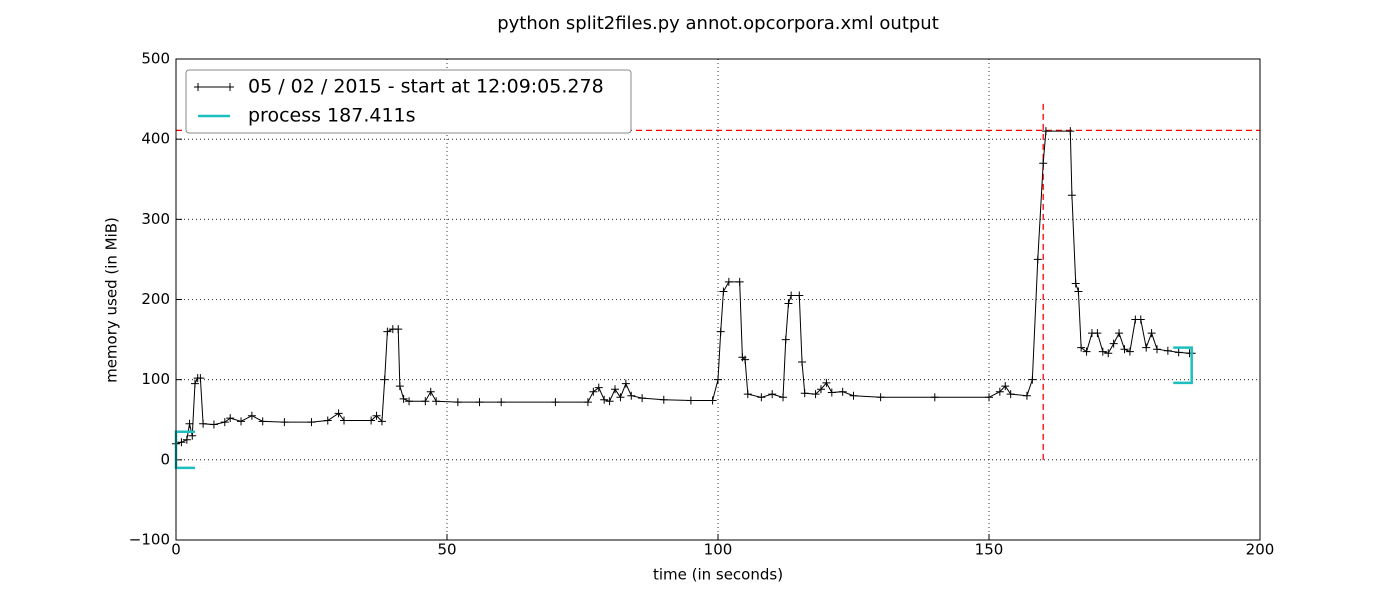  What do you see at coordinates (718, 550) in the screenshot?
I see `x-tick-label: 100` at bounding box center [718, 550].